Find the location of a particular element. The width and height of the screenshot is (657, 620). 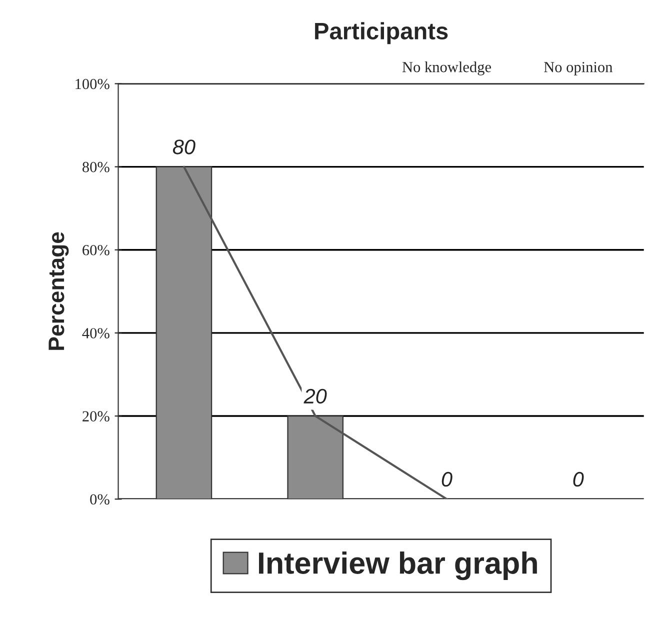

y-tick-label: 80% is located at coordinates (96, 167).